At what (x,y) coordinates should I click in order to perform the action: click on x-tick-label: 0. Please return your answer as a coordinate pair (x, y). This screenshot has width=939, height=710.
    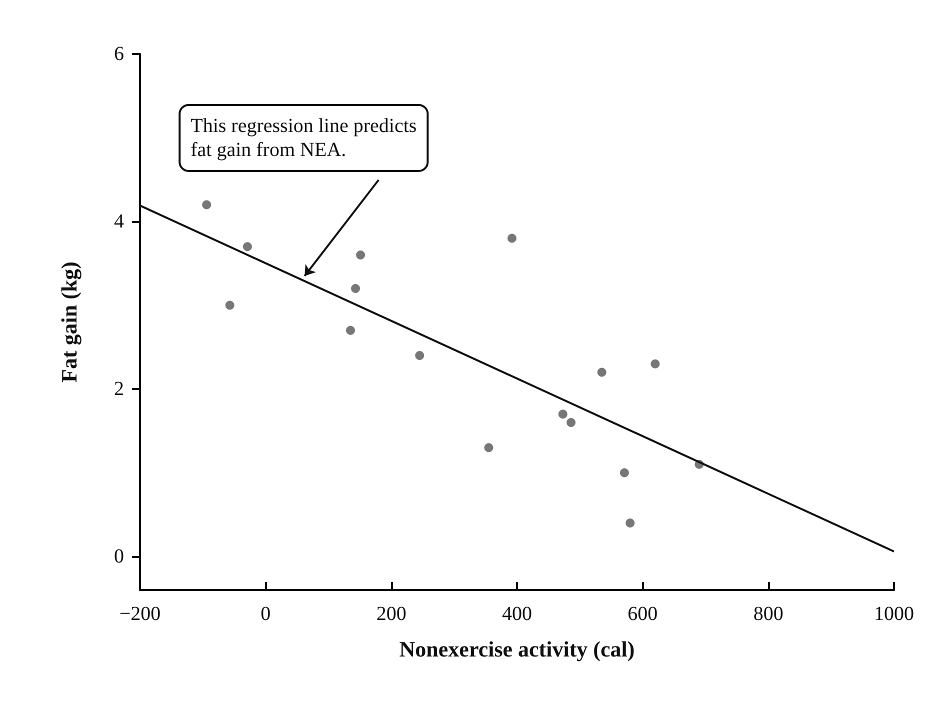
    Looking at the image, I should click on (265, 614).